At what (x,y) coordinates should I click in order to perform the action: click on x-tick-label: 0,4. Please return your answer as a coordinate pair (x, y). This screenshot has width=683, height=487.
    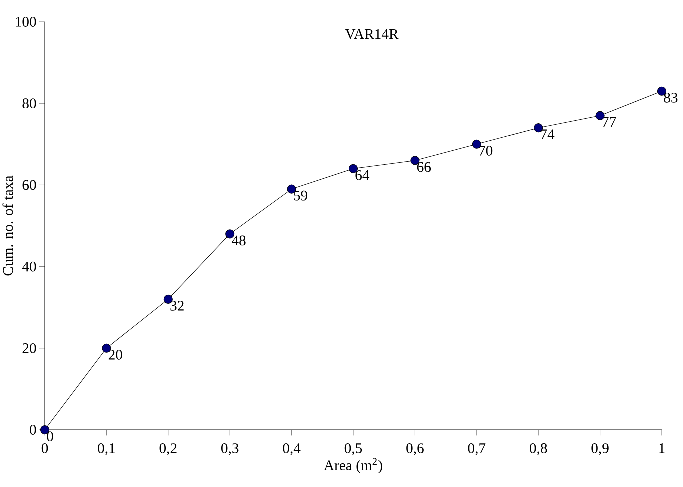
    Looking at the image, I should click on (292, 450).